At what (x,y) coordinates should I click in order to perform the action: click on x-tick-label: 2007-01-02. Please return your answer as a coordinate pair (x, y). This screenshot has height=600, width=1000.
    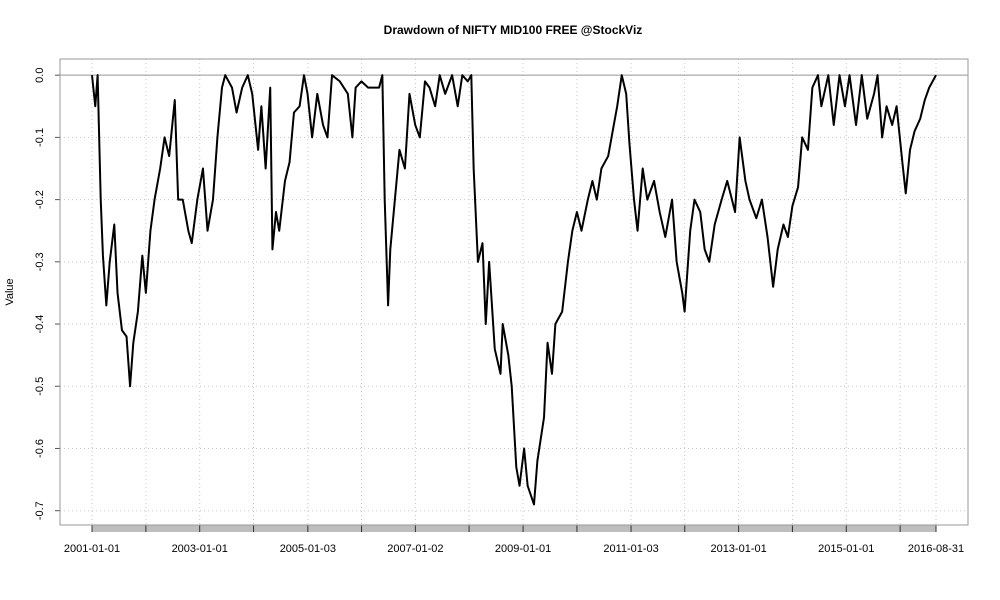
    Looking at the image, I should click on (415, 549).